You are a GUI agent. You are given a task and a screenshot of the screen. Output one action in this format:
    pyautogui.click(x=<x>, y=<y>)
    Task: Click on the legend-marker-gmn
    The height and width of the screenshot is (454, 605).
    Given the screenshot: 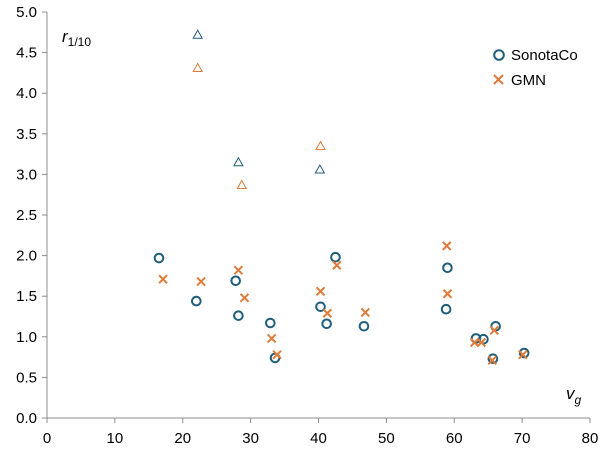 What is the action you would take?
    pyautogui.click(x=498, y=79)
    